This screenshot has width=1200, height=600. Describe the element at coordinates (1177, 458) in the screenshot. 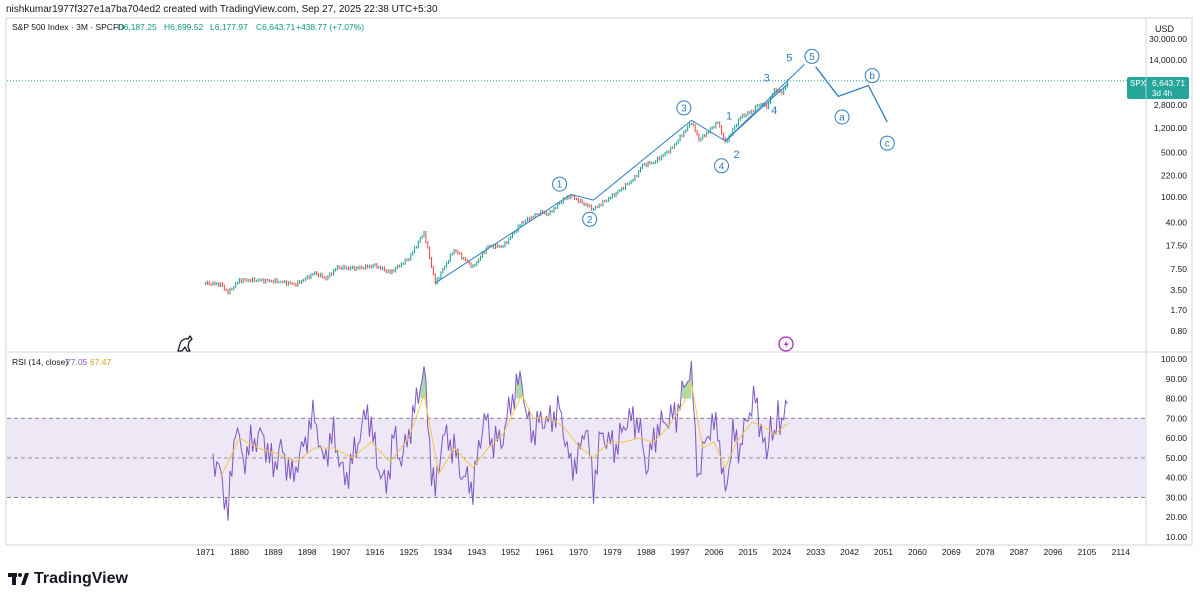

I see `rsi-tick: 50.00` at that location.